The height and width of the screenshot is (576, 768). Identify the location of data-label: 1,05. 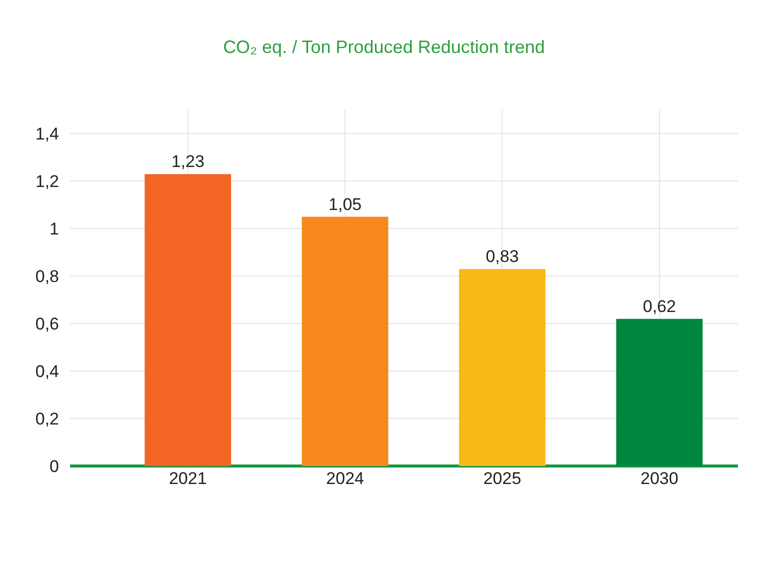
(345, 204).